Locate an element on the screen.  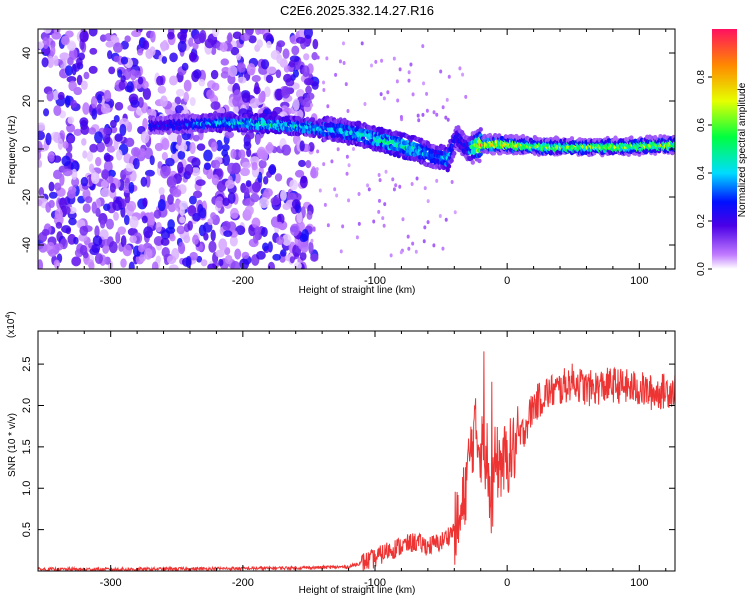
snr-scale-base: (x10 is located at coordinates (11, 328).